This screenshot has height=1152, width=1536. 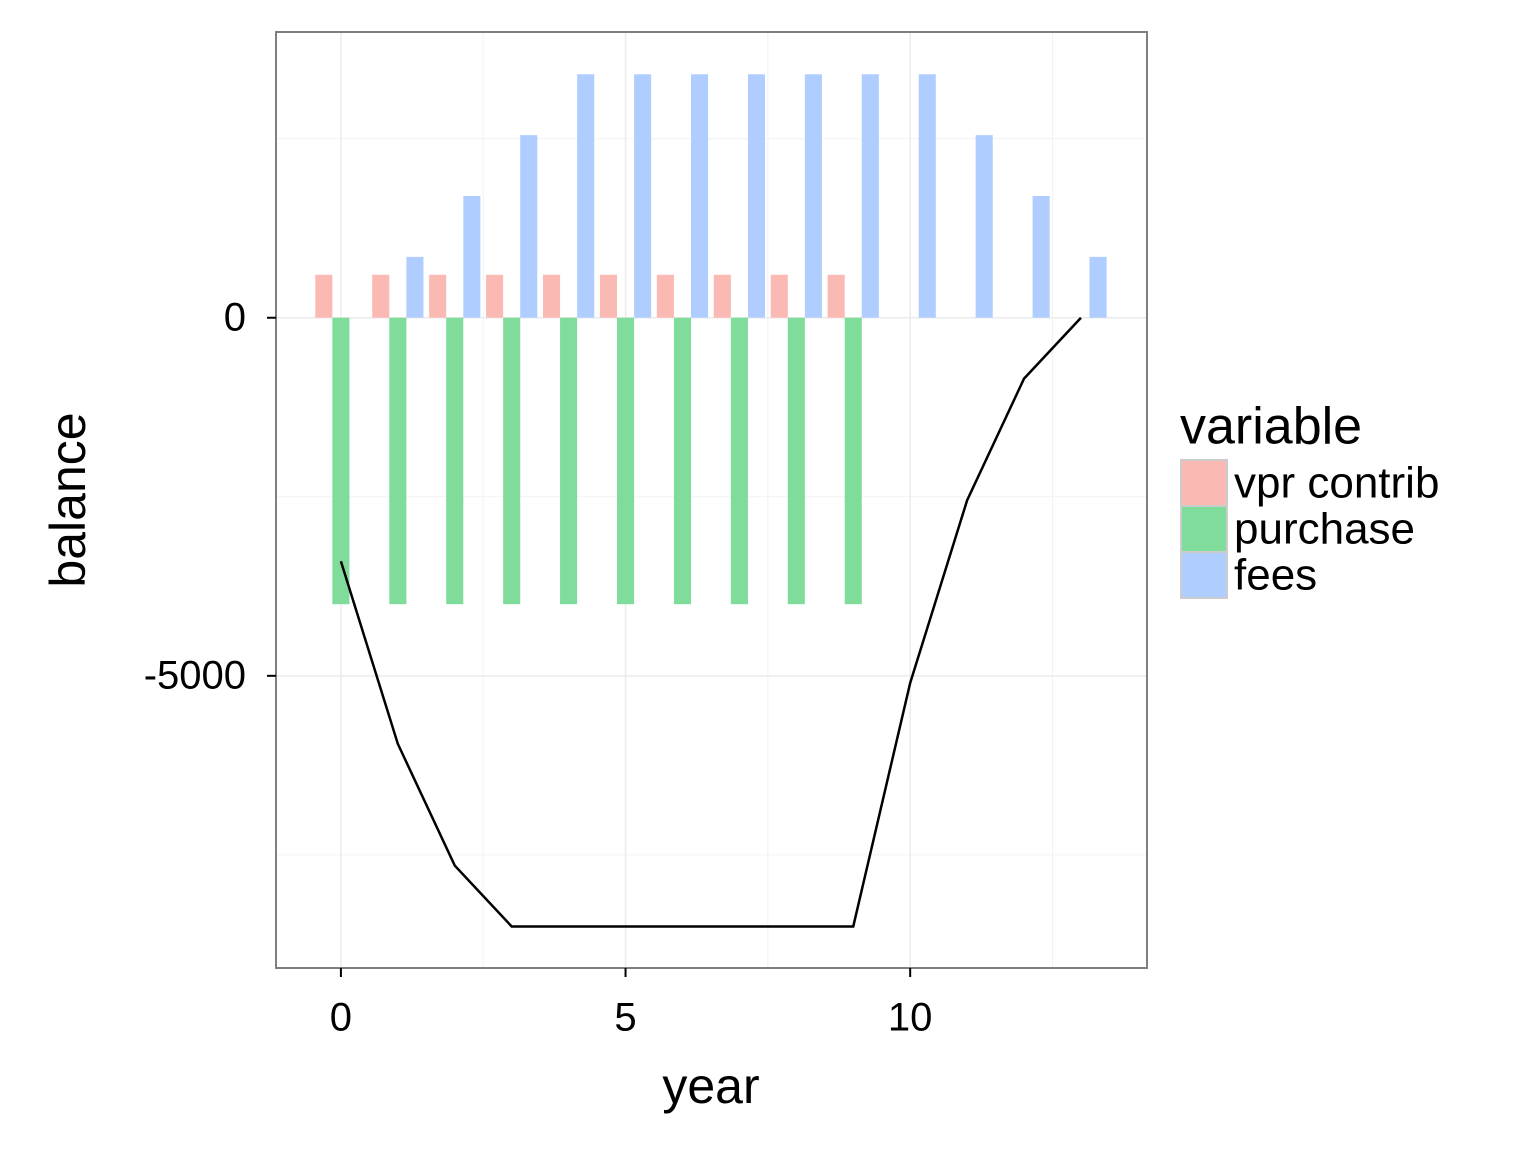 I want to click on y-axis-title: balance, so click(x=68, y=499).